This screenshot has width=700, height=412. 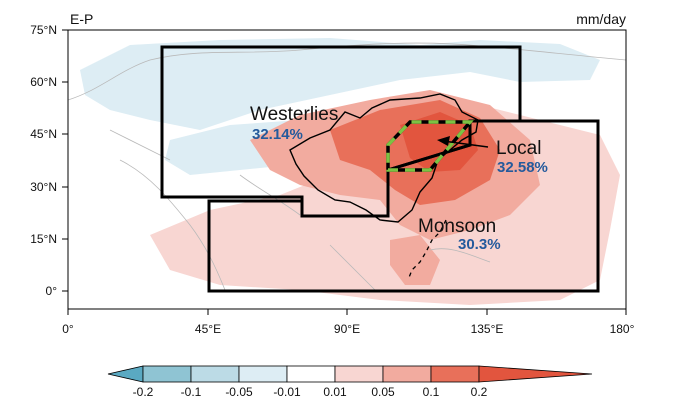 I want to click on monsoon-share: 30.3%, so click(x=479, y=244).